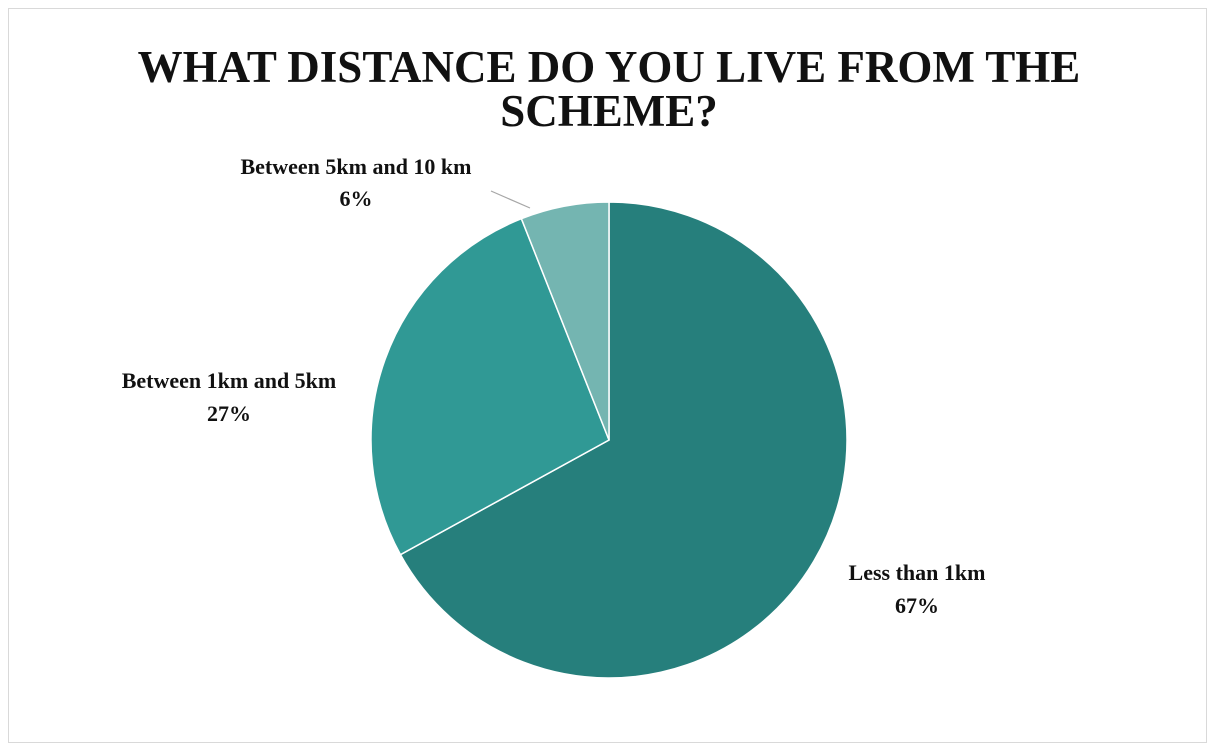 This screenshot has height=743, width=1209. Describe the element at coordinates (510, 199) in the screenshot. I see `leader-line` at that location.